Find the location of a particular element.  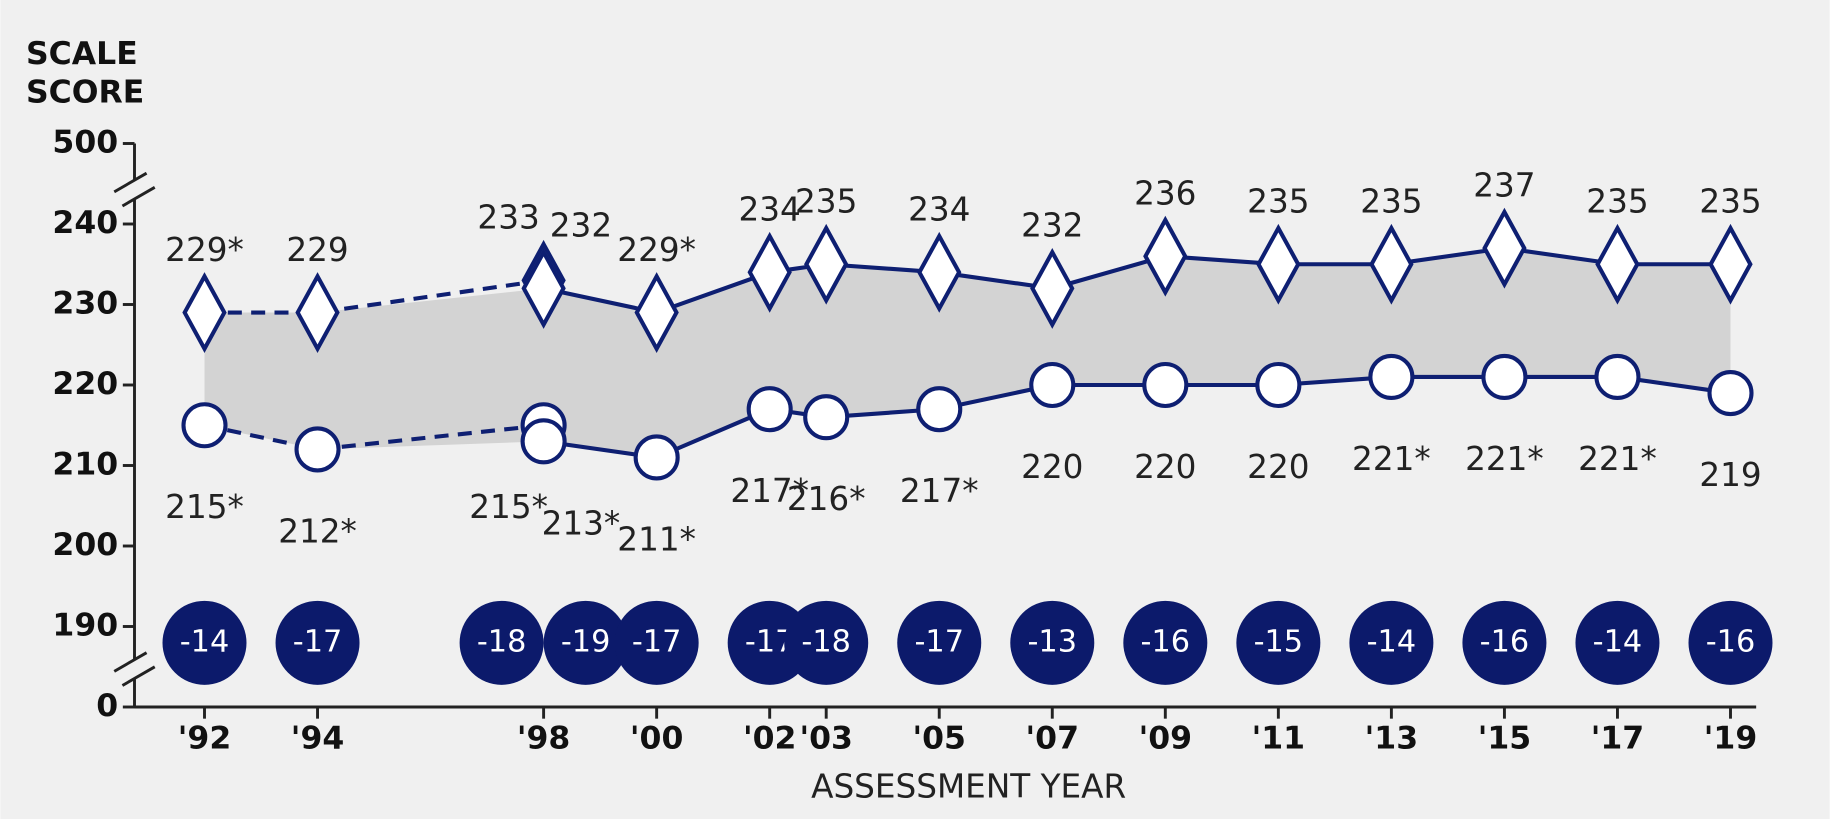

x-tick-label: '98 is located at coordinates (543, 739).